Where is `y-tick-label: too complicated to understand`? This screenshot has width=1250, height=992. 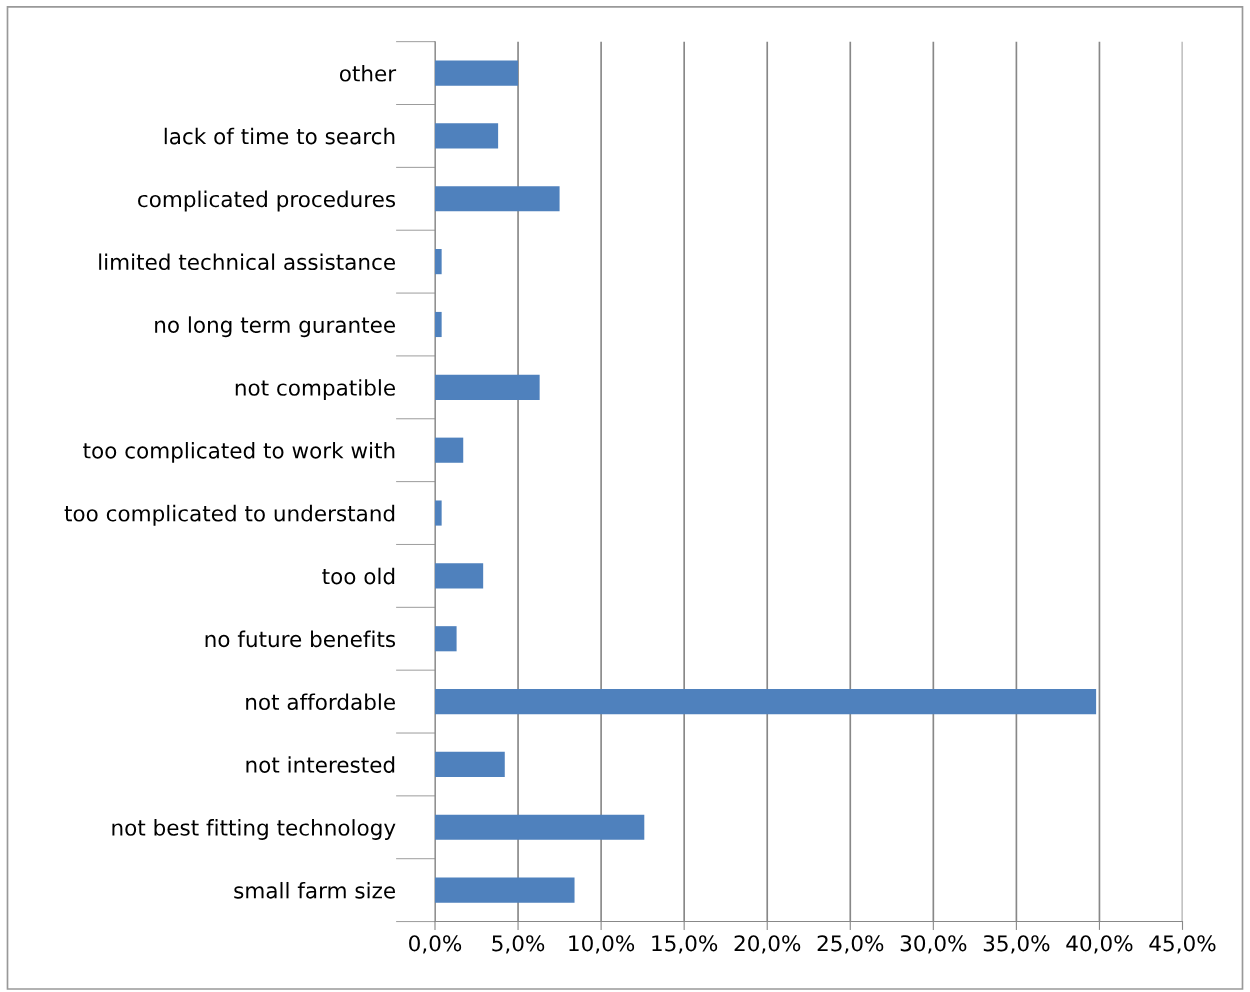 y-tick-label: too complicated to understand is located at coordinates (229, 515).